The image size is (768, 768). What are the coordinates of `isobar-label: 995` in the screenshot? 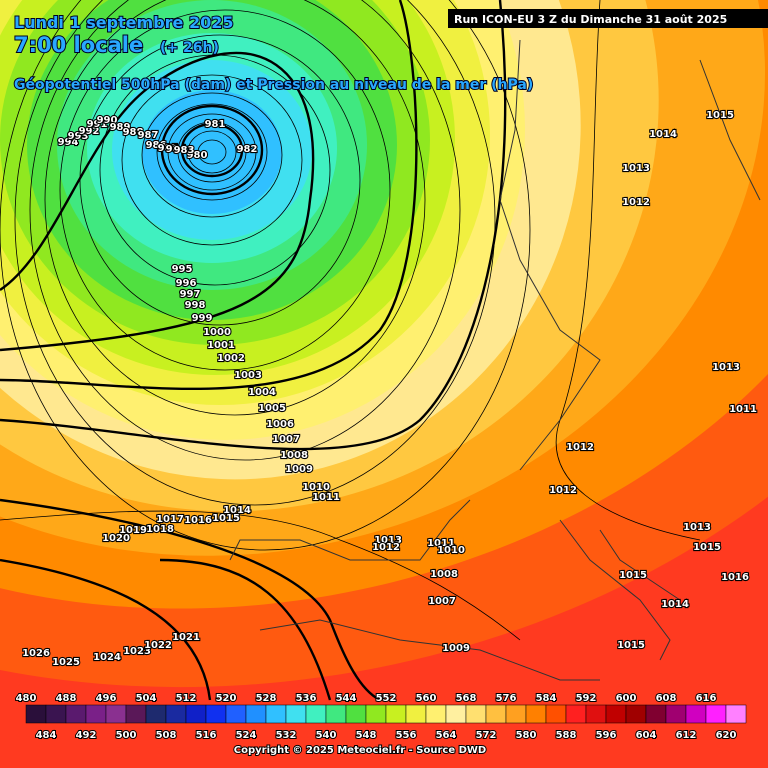 It's located at (182, 269).